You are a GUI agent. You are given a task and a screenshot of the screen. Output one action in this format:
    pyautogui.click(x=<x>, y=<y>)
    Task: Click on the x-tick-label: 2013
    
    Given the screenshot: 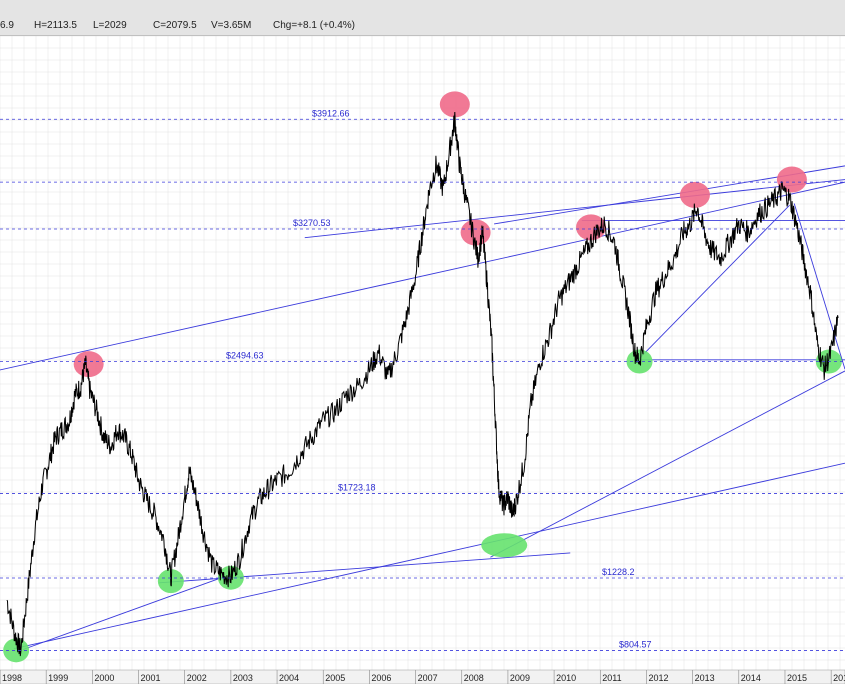 What is the action you would take?
    pyautogui.click(x=705, y=678)
    